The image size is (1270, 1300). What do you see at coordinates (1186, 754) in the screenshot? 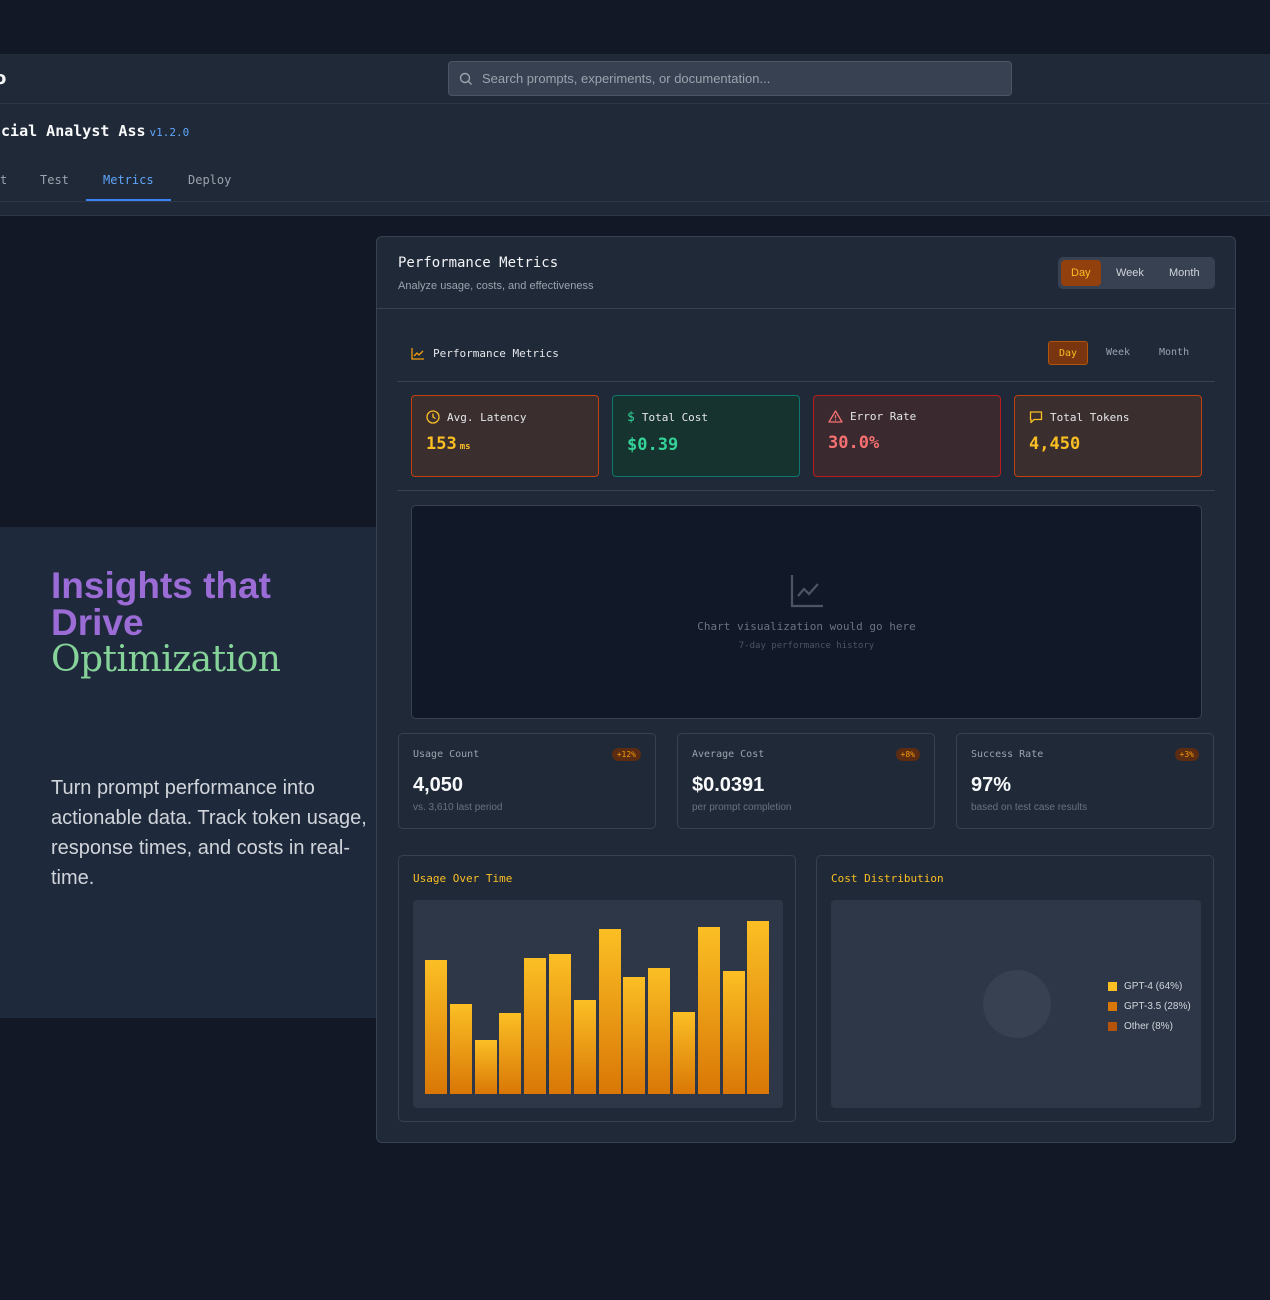
I see `kpi-badge: +3%` at bounding box center [1186, 754].